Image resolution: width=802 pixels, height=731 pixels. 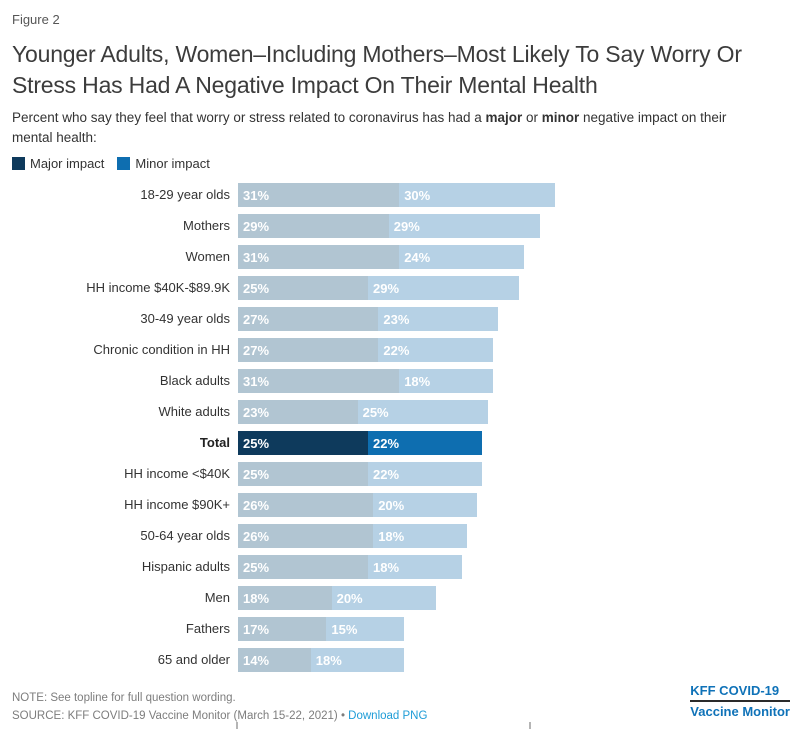 I want to click on stacked-bar: 17% 15%, so click(x=321, y=629).